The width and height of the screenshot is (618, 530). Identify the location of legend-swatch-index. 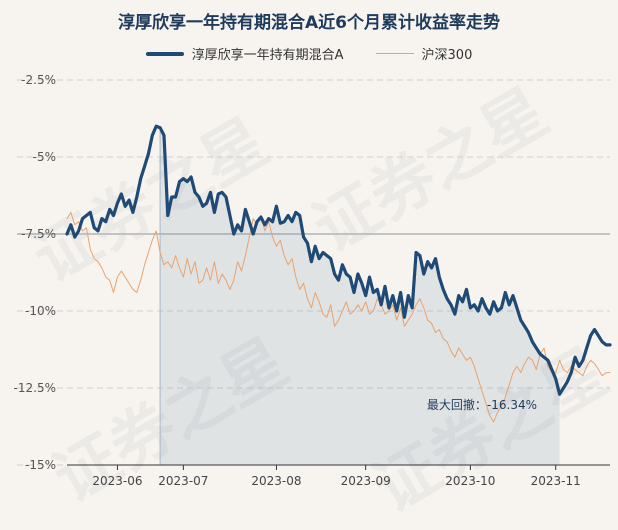
(394, 53).